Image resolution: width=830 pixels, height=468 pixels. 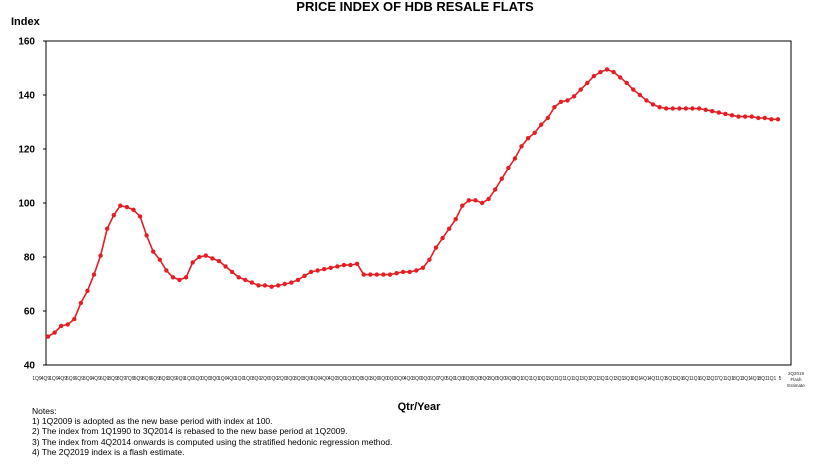 I want to click on x-tick-label: 5Q9, so click(x=139, y=379).